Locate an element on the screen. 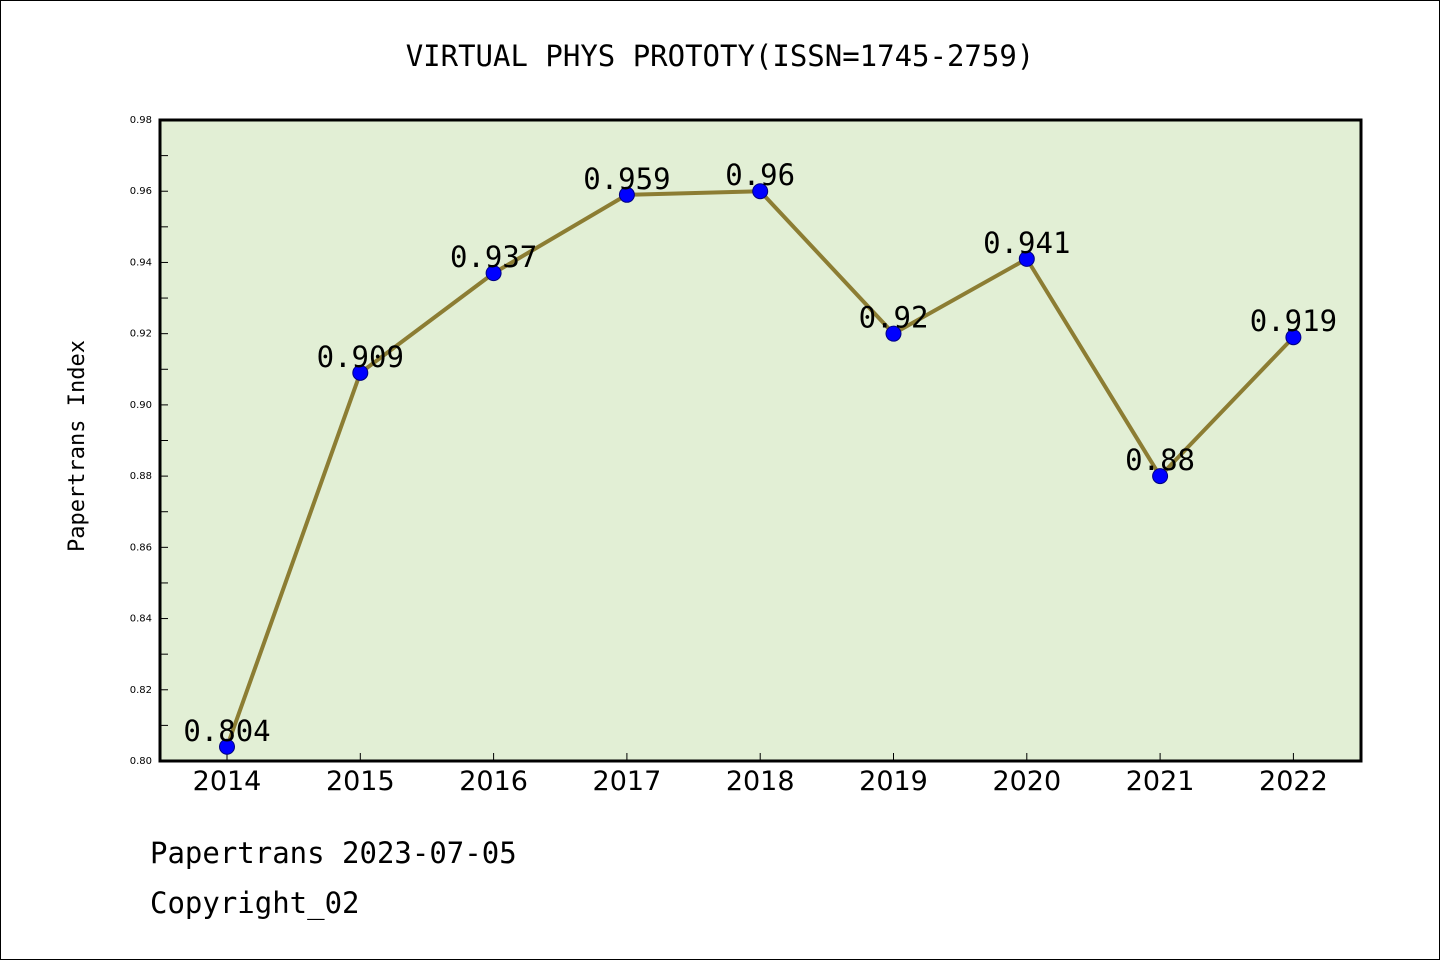 The width and height of the screenshot is (1440, 960). x-tick-label: 2017 is located at coordinates (627, 781).